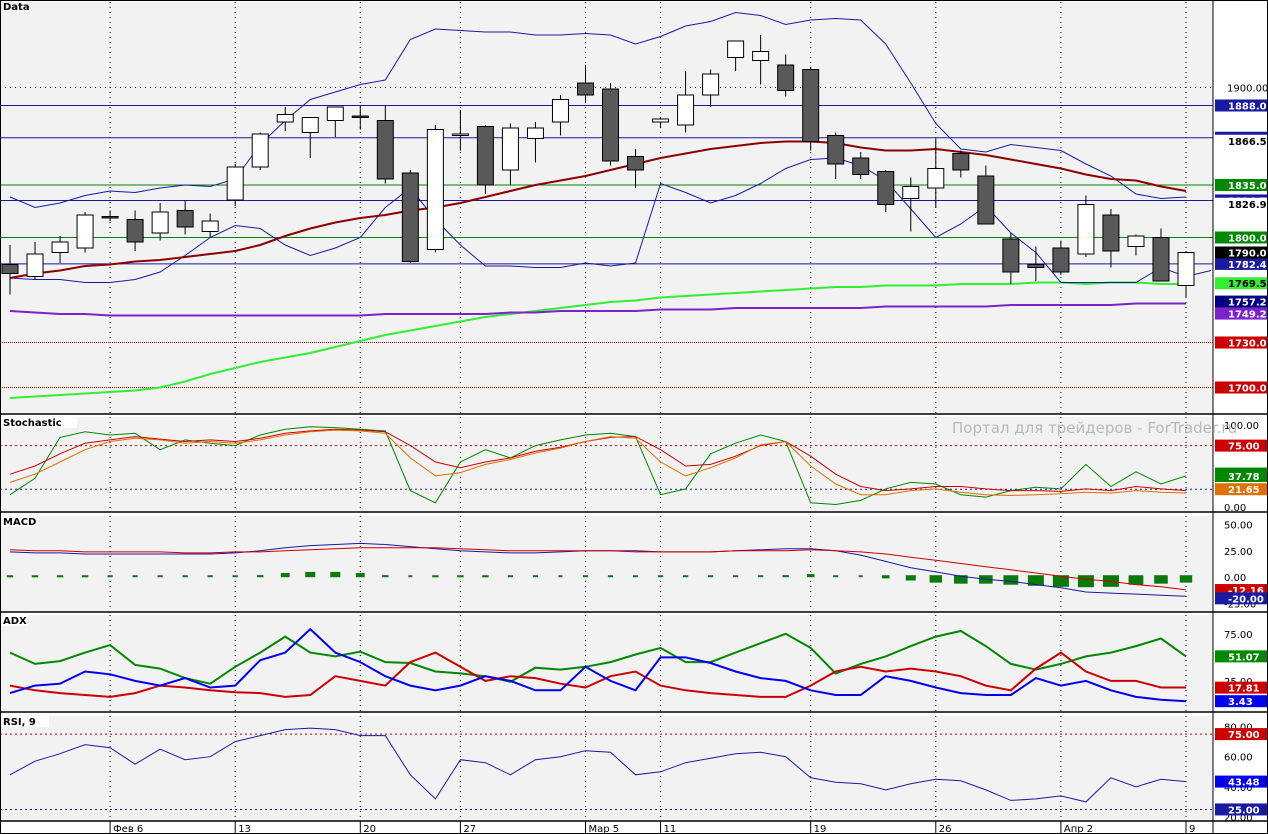  I want to click on value-tag-label: -20.00, so click(1246, 599).